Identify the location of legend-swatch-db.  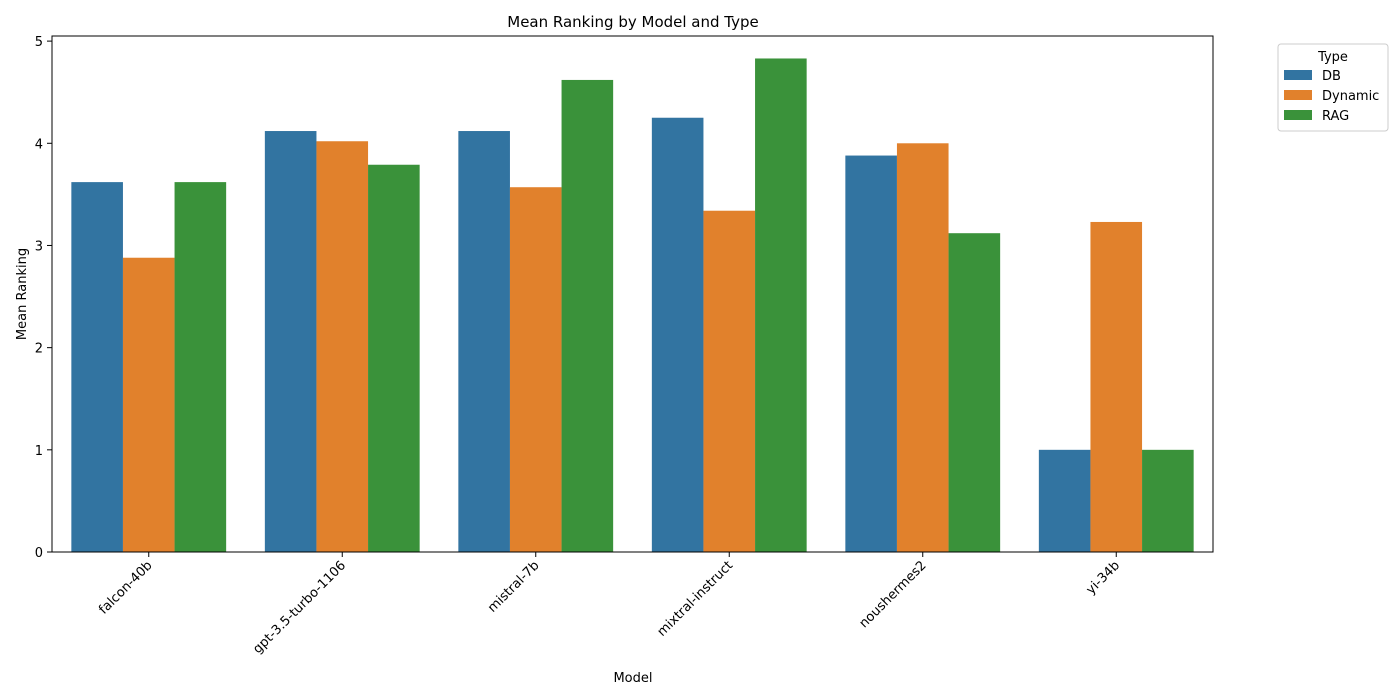
(1298, 75).